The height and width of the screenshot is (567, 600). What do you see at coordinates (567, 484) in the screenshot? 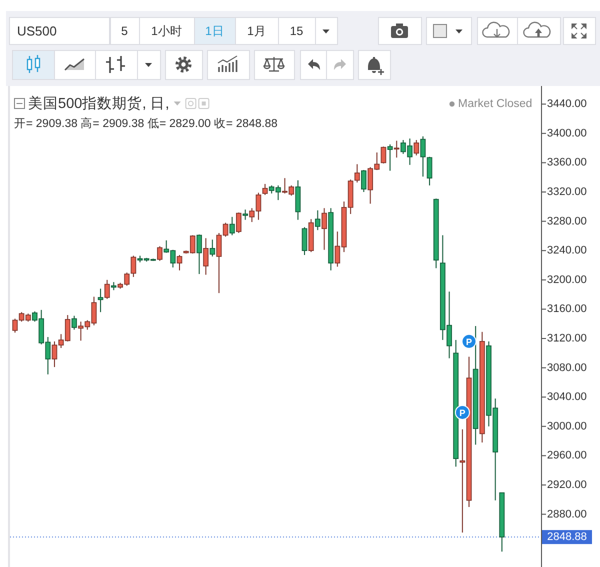
I see `y-tick-label: 2920.00` at bounding box center [567, 484].